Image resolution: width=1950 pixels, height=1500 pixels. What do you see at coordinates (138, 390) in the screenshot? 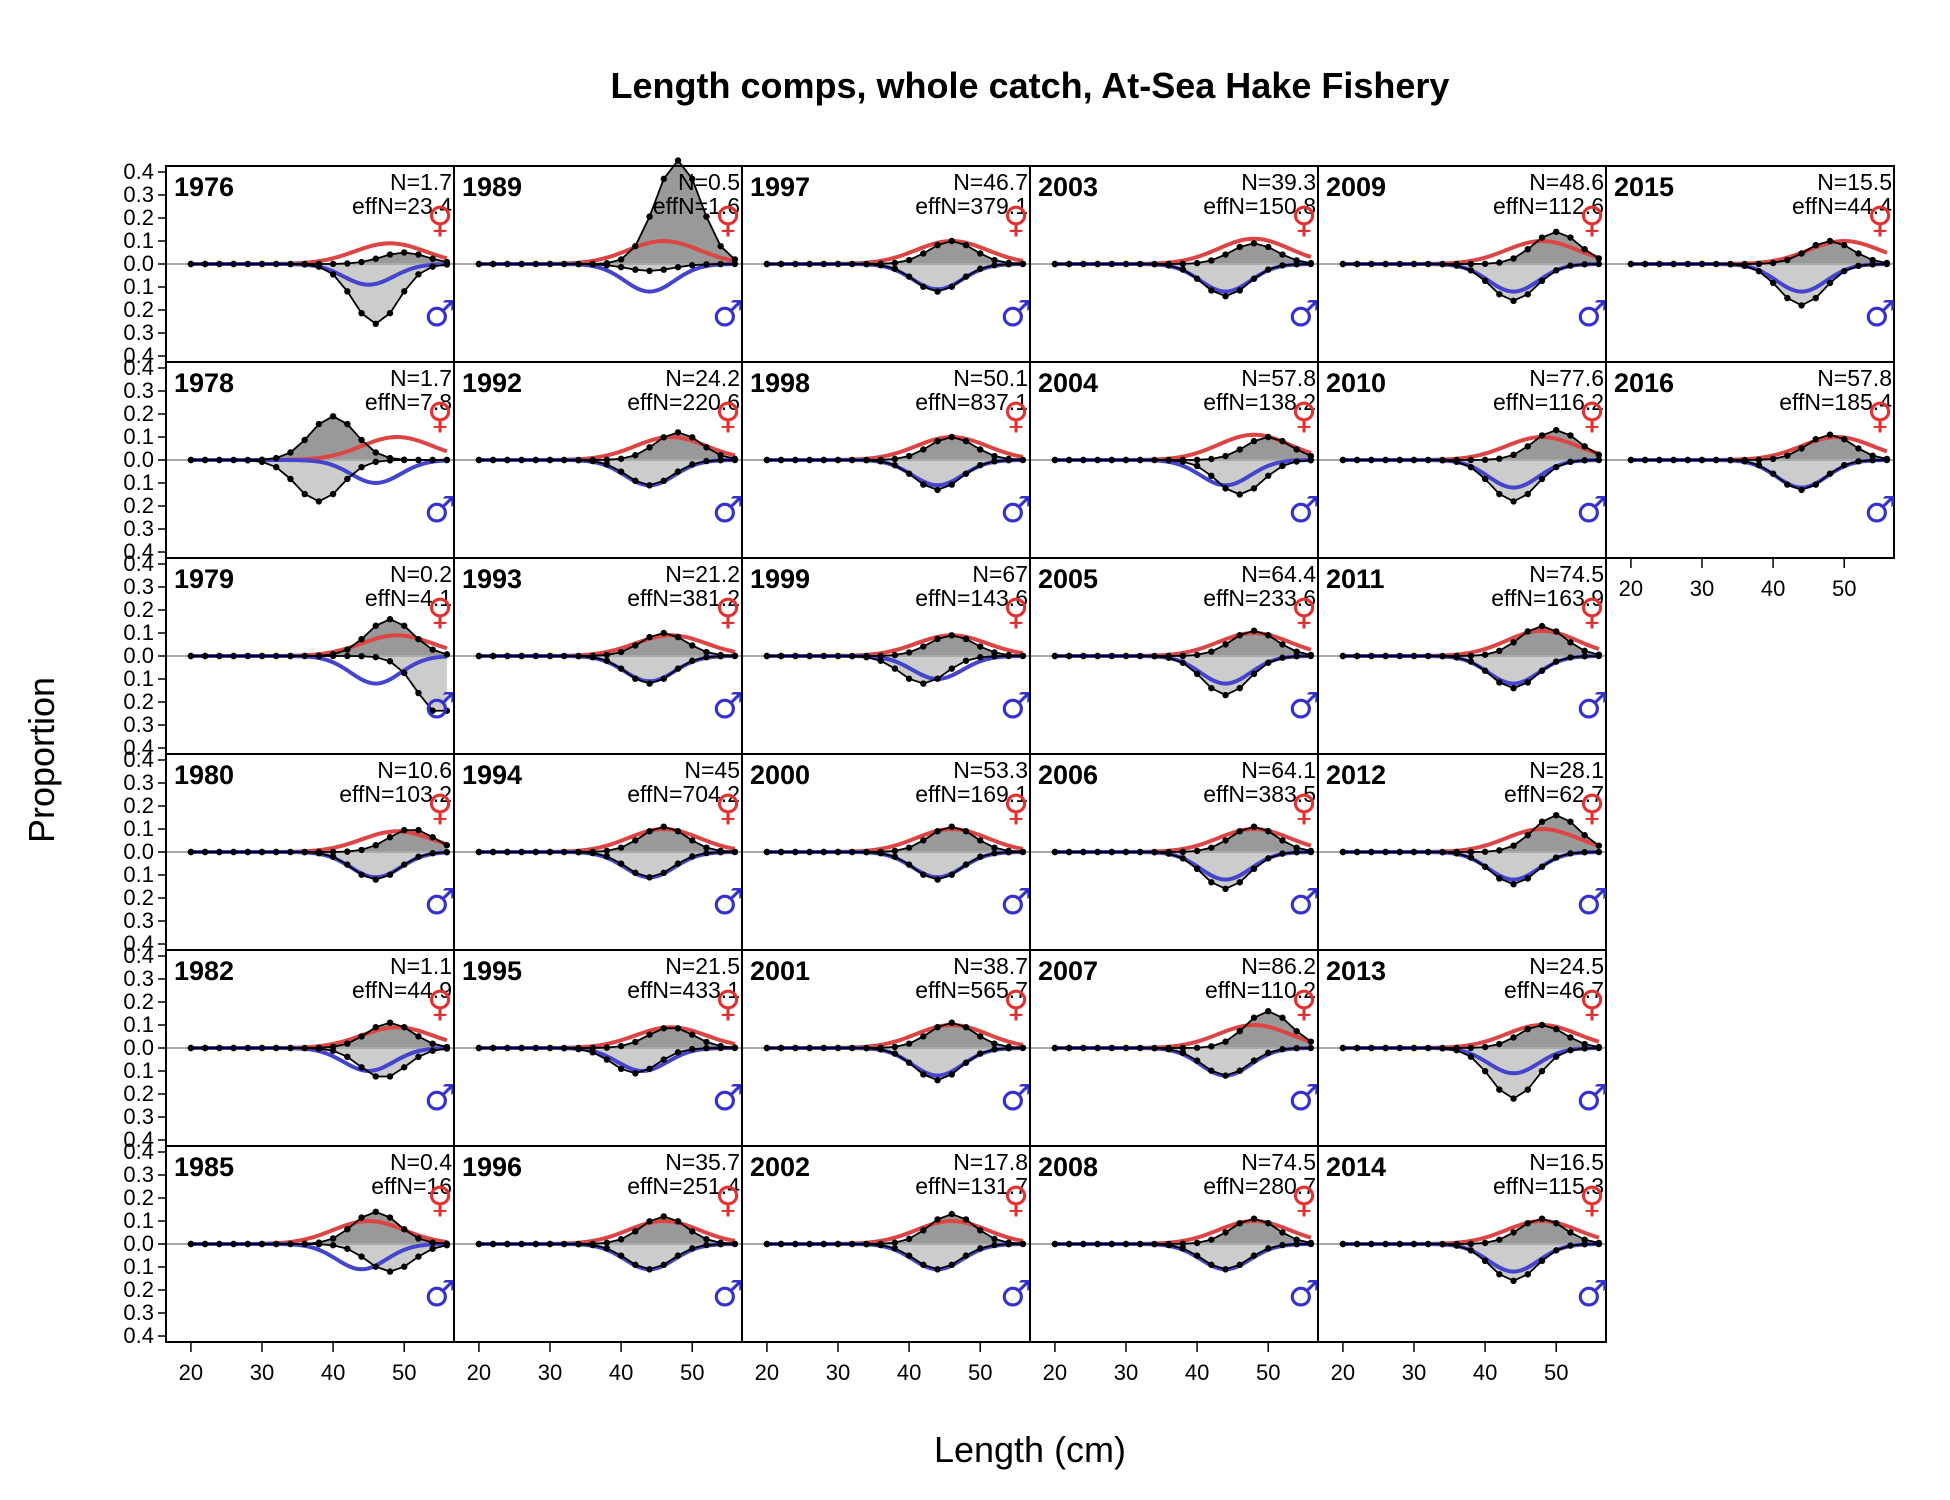
I see `y-tick-label: 0.3` at bounding box center [138, 390].